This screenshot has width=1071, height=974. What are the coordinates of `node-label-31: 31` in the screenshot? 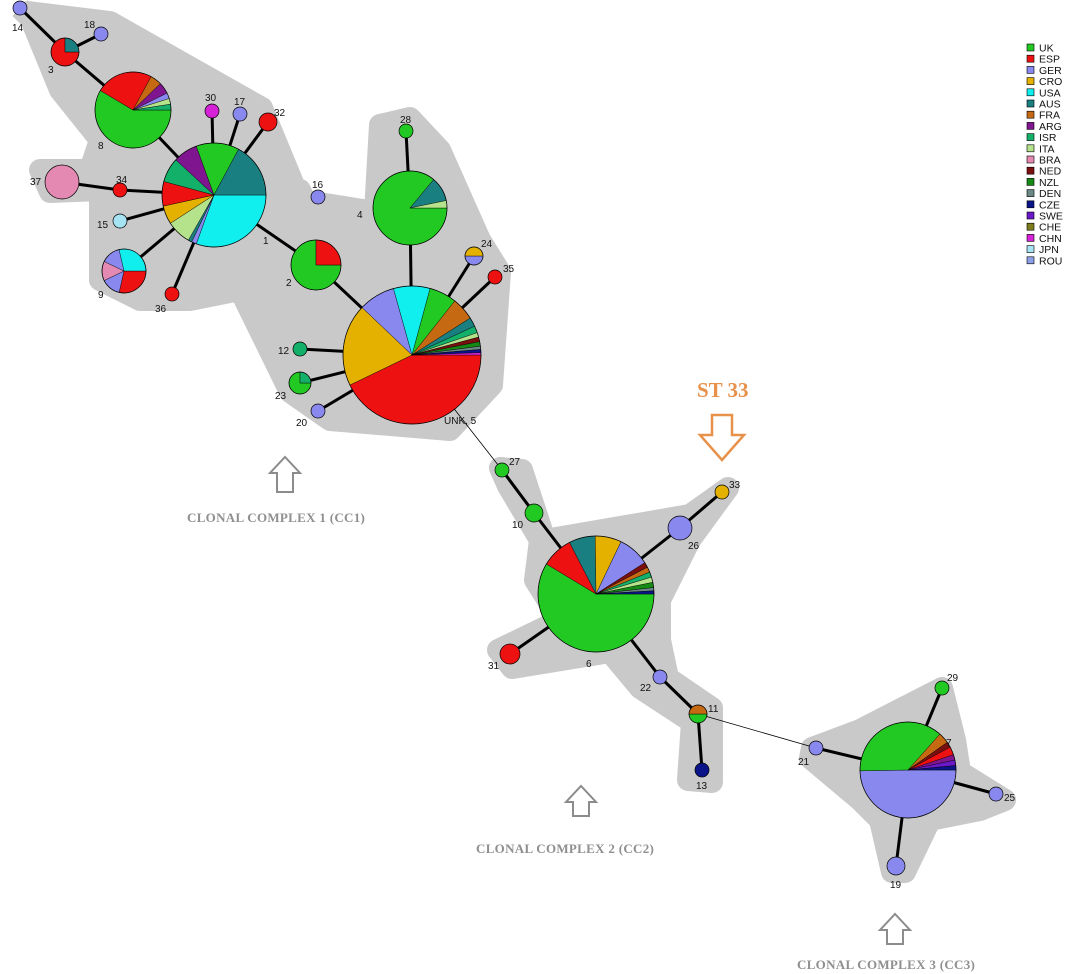 It's located at (494, 666).